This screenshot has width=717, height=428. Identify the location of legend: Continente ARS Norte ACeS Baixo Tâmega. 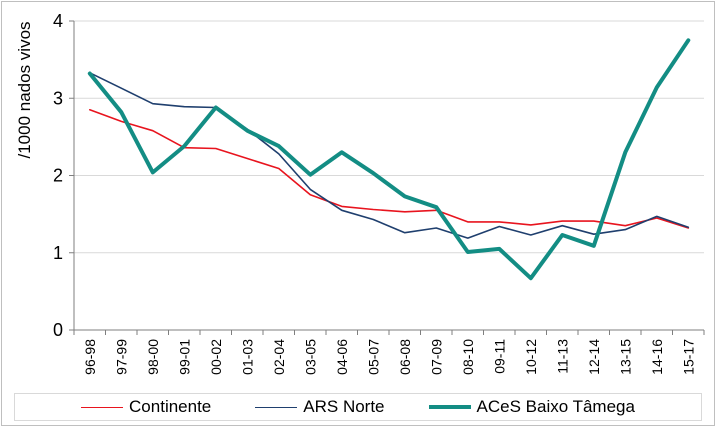
(358, 407).